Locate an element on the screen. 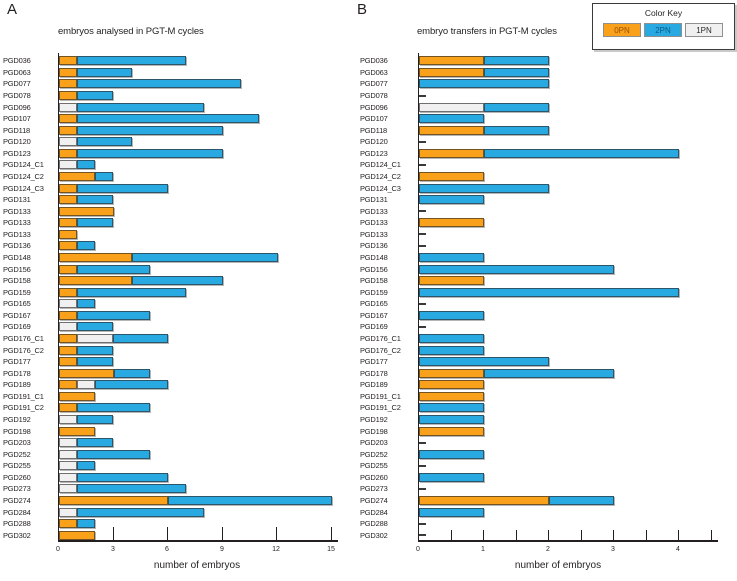  row-label: PGD191_C2 is located at coordinates (23, 408).